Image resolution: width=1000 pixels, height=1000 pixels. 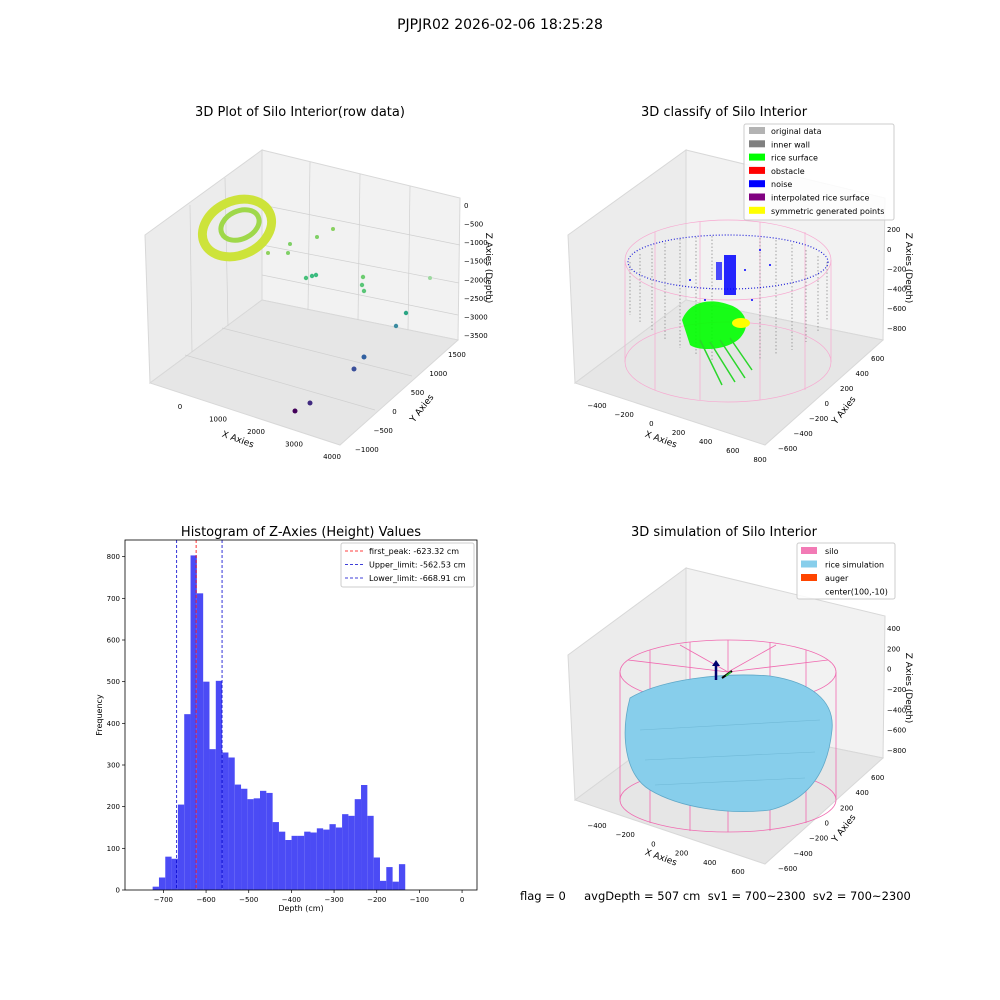 What do you see at coordinates (500, 25) in the screenshot?
I see `figure-title: PJPJR02 2026-02-06 18:25:28` at bounding box center [500, 25].